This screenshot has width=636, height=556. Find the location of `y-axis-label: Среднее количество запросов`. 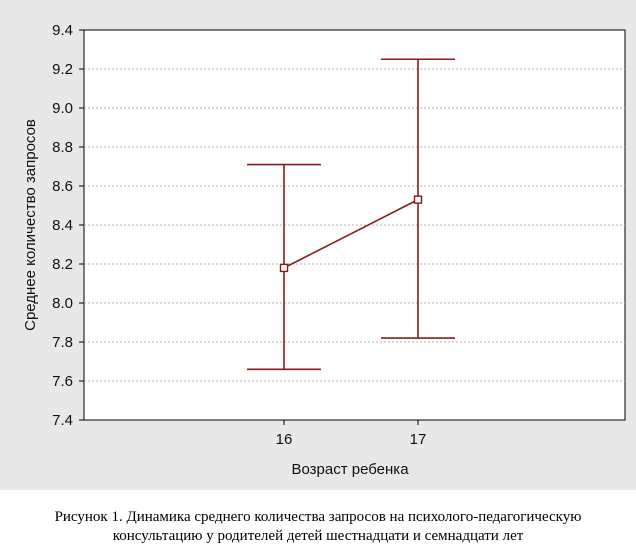

y-axis-label: Среднее количество запросов is located at coordinates (30, 225).